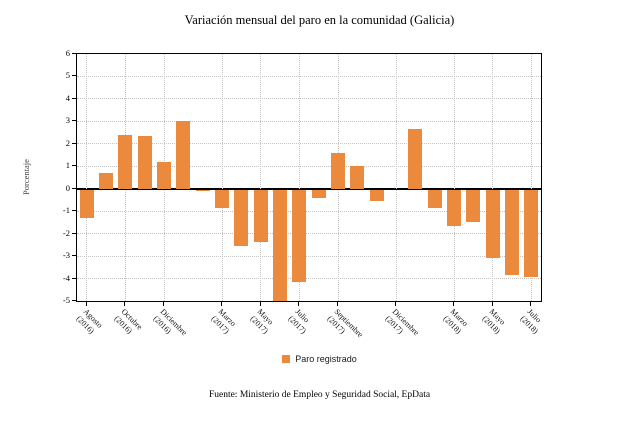 Image resolution: width=639 pixels, height=431 pixels. What do you see at coordinates (67, 165) in the screenshot?
I see `y-tick-label: 1` at bounding box center [67, 165].